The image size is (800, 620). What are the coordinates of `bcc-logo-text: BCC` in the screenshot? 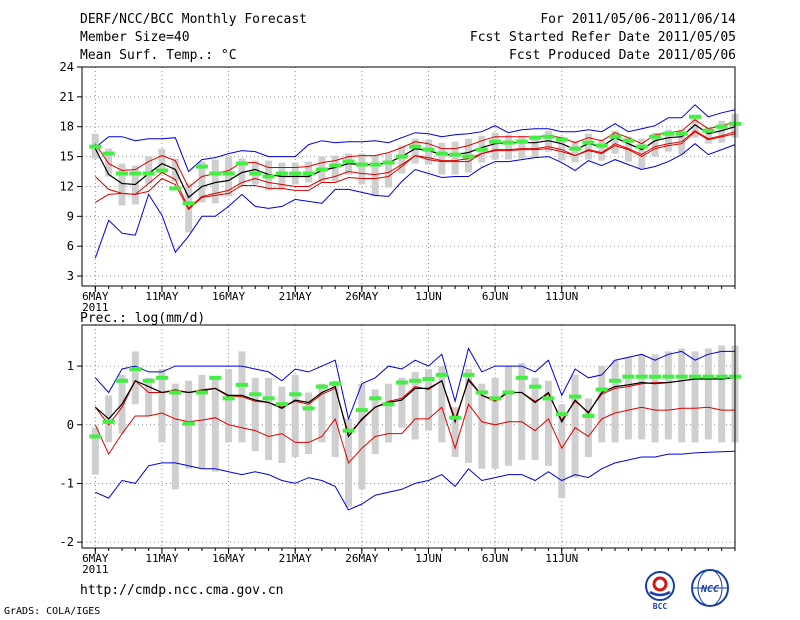 It's located at (660, 606).